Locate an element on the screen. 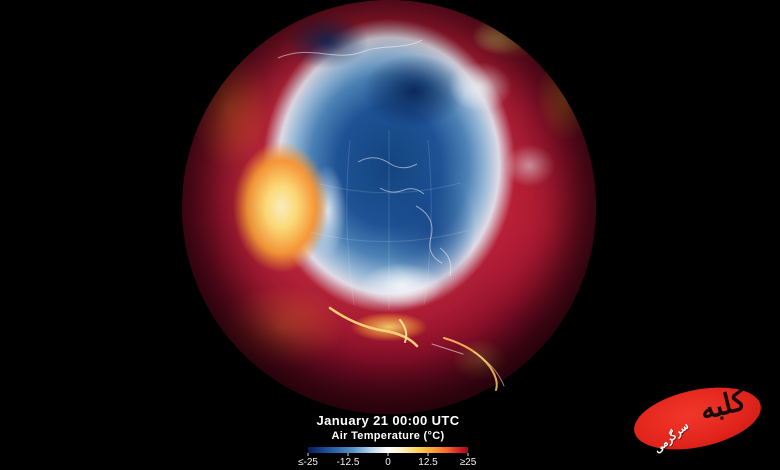 The height and width of the screenshot is (470, 780). tick-label-min: ≤-25 is located at coordinates (308, 462).